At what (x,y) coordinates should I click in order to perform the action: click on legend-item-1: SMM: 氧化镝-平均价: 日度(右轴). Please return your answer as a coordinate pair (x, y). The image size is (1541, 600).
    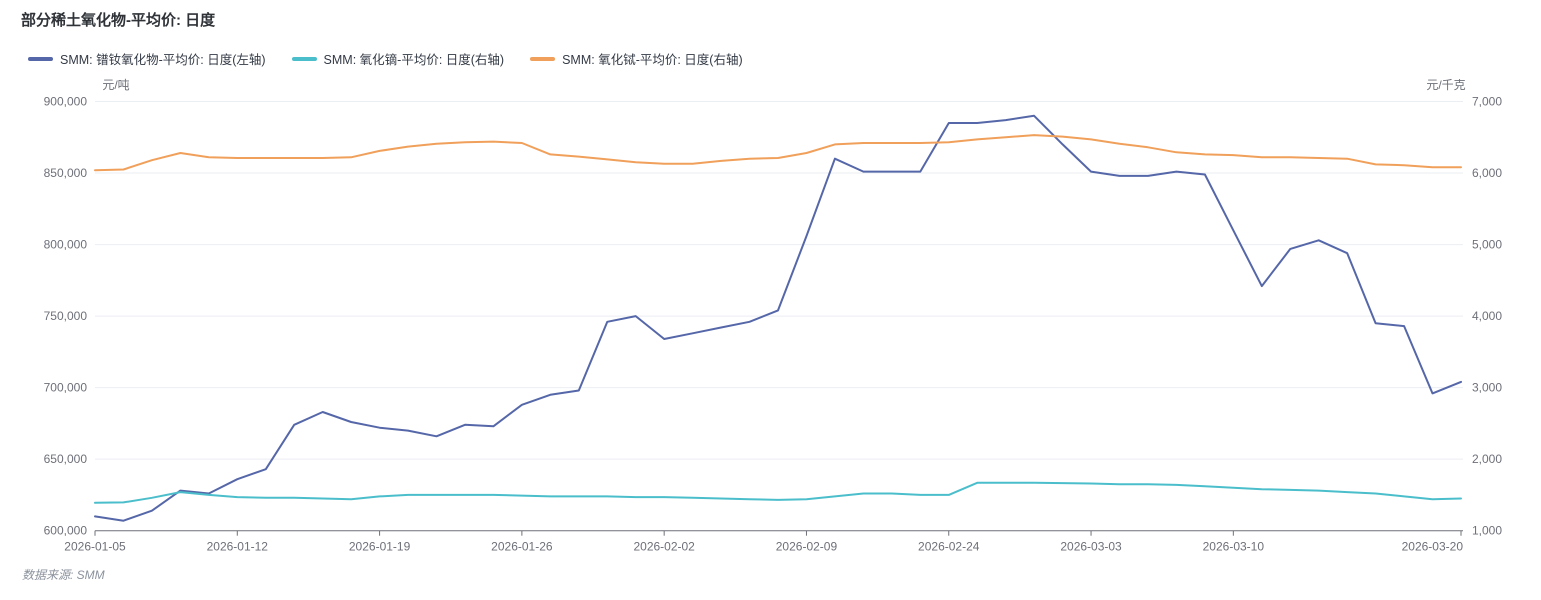
    Looking at the image, I should click on (398, 58).